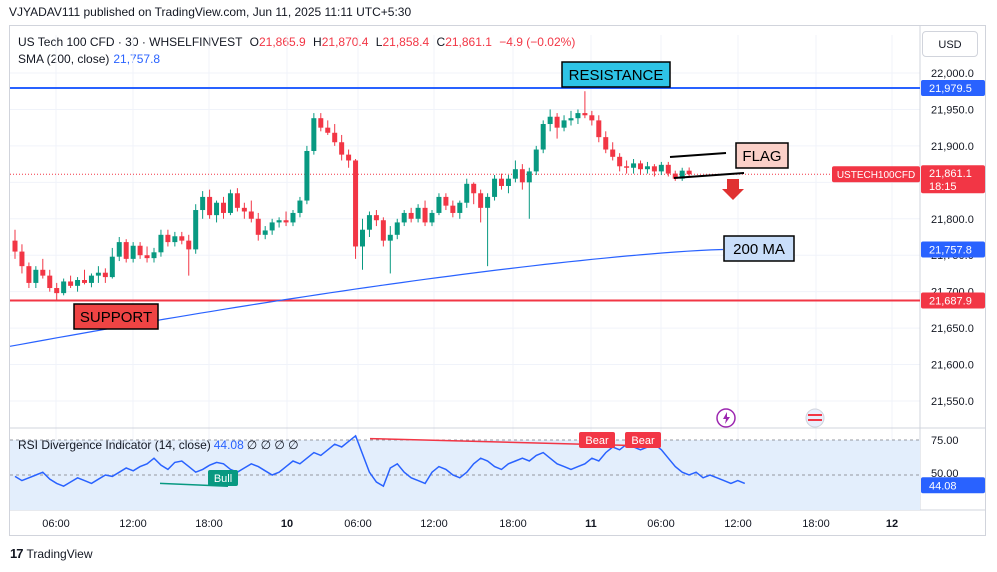 The height and width of the screenshot is (572, 997). I want to click on time-tick: 11, so click(591, 524).